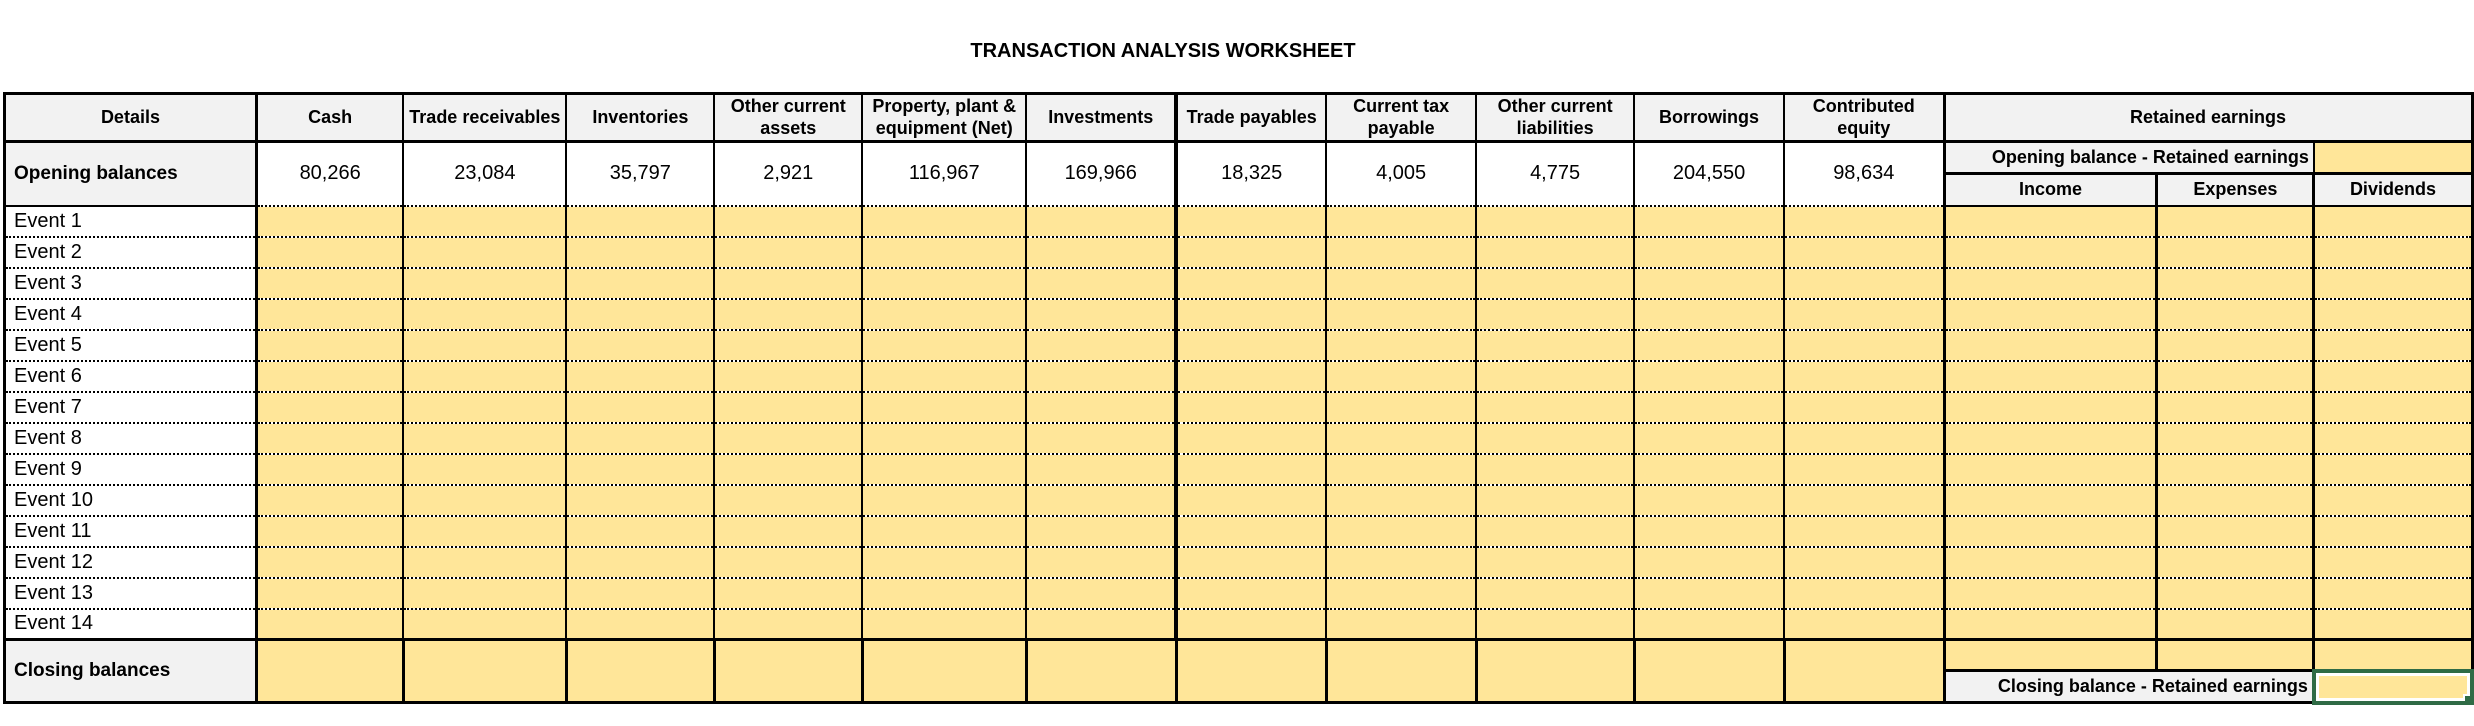 This screenshot has width=2474, height=726. I want to click on closing-trade-receivables-cell, so click(484, 671).